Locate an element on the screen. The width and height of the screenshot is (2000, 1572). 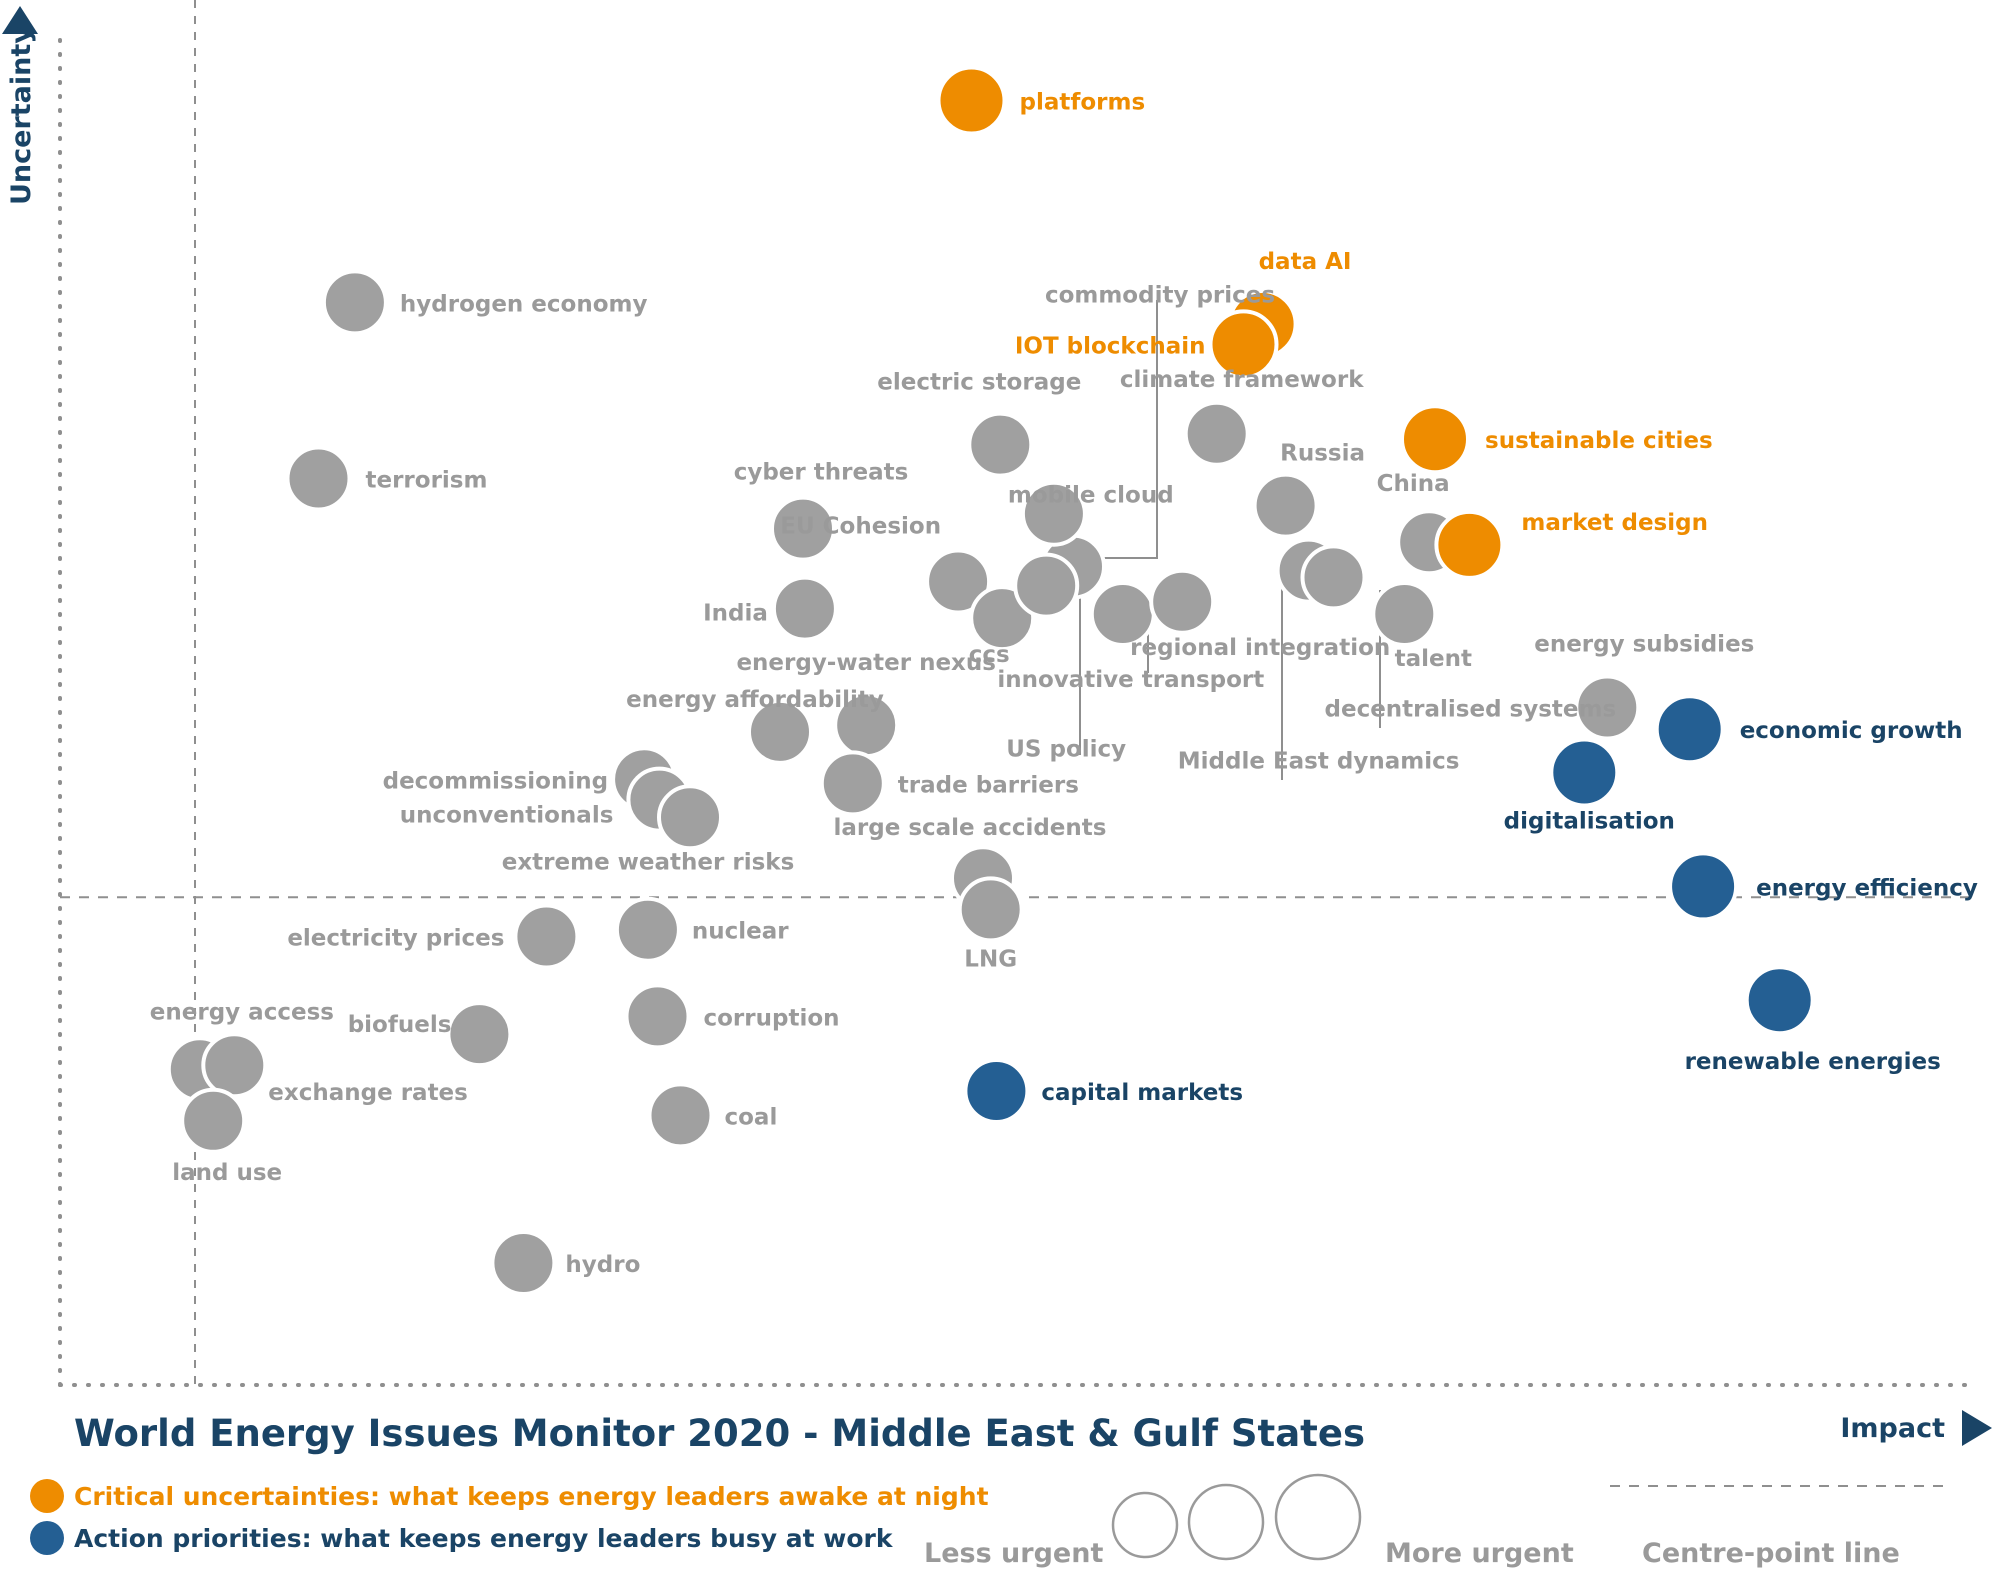
bubble-regional-integration is located at coordinates (1182, 601).